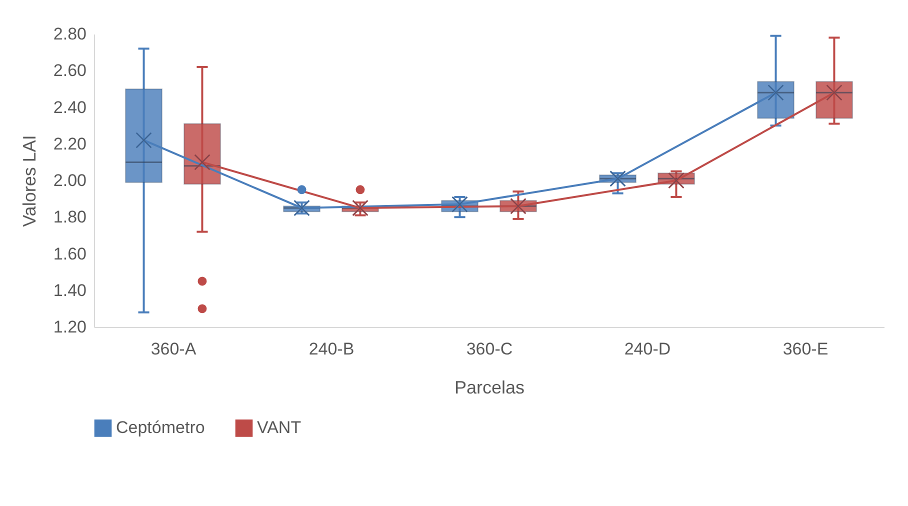 The height and width of the screenshot is (506, 908). Describe the element at coordinates (489, 388) in the screenshot. I see `x-axis-title: Parcelas` at that location.